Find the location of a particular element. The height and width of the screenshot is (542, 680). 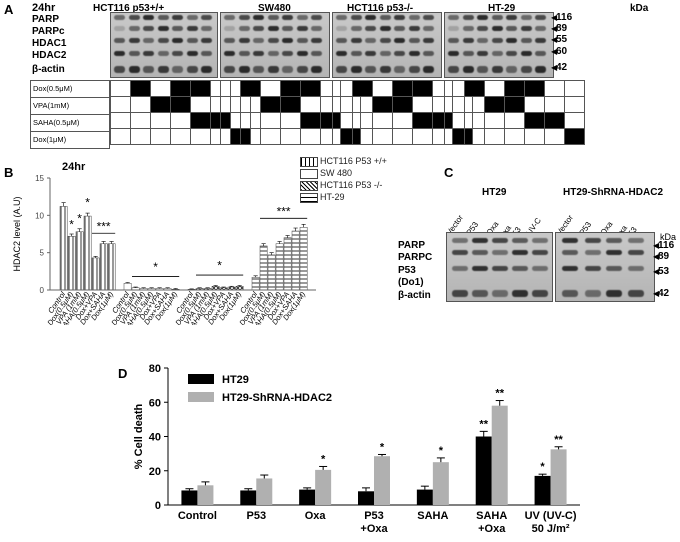

y-tick-label-d: 80 is located at coordinates (155, 369).